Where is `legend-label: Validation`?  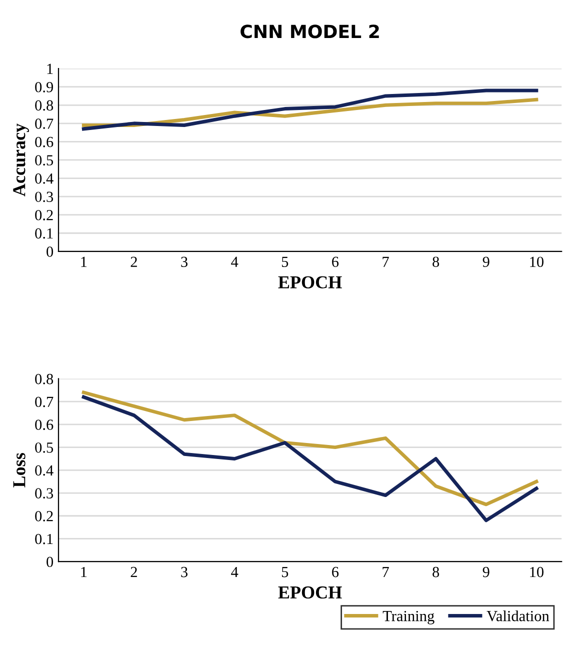
legend-label: Validation is located at coordinates (518, 616).